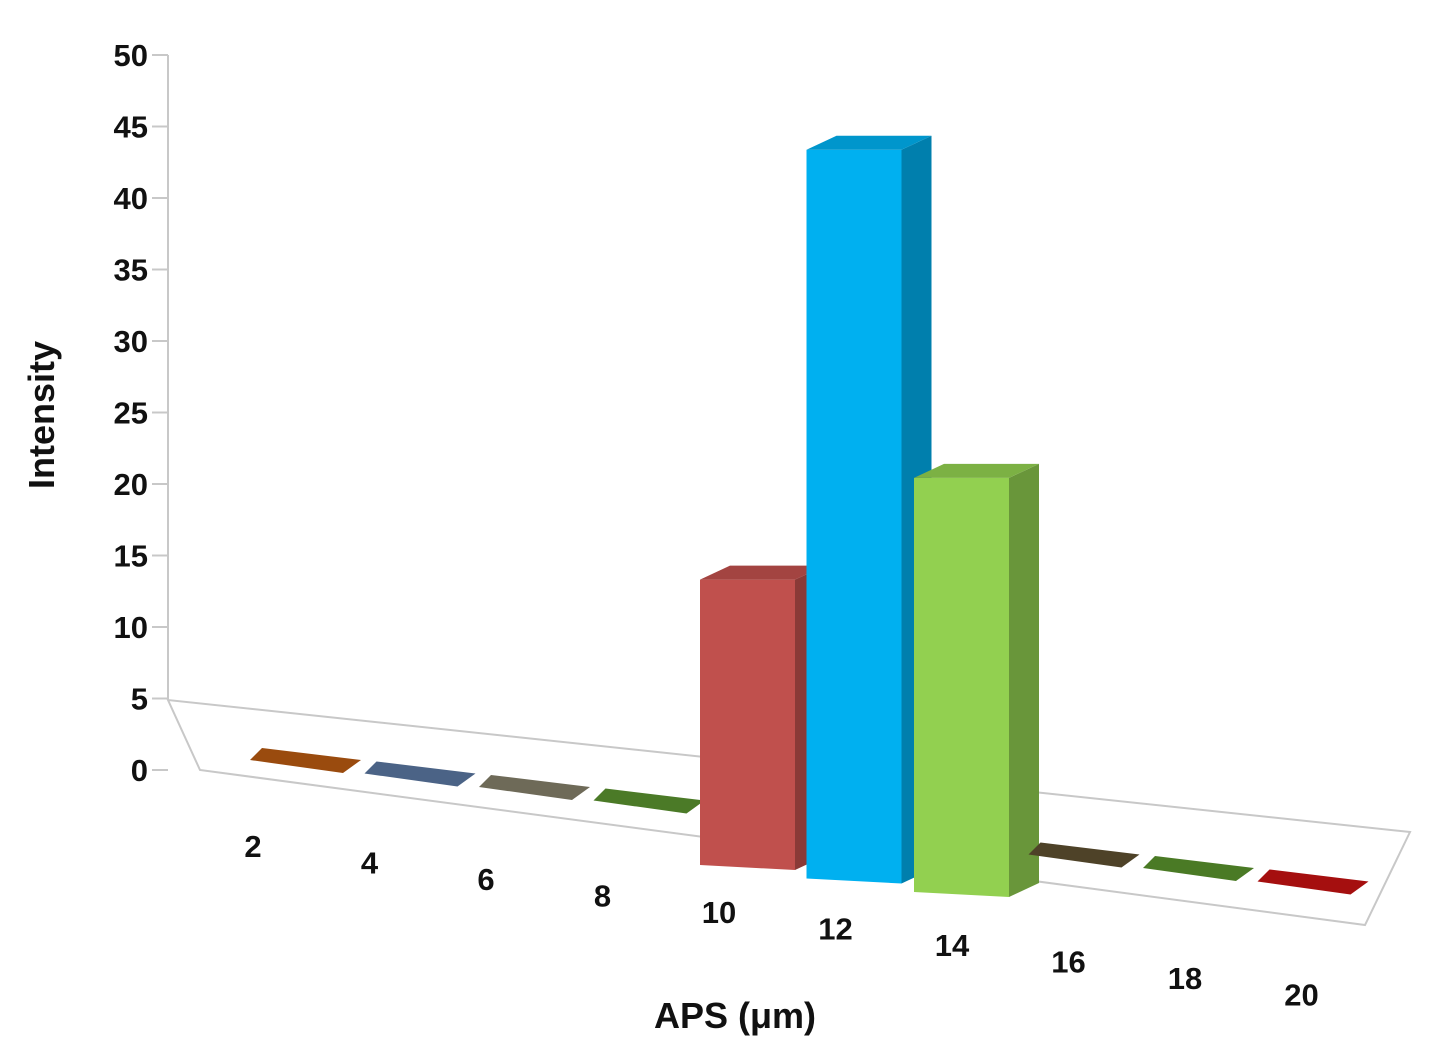 The image size is (1433, 1061). Describe the element at coordinates (735, 1015) in the screenshot. I see `x-axis-title: APS (μm)` at that location.